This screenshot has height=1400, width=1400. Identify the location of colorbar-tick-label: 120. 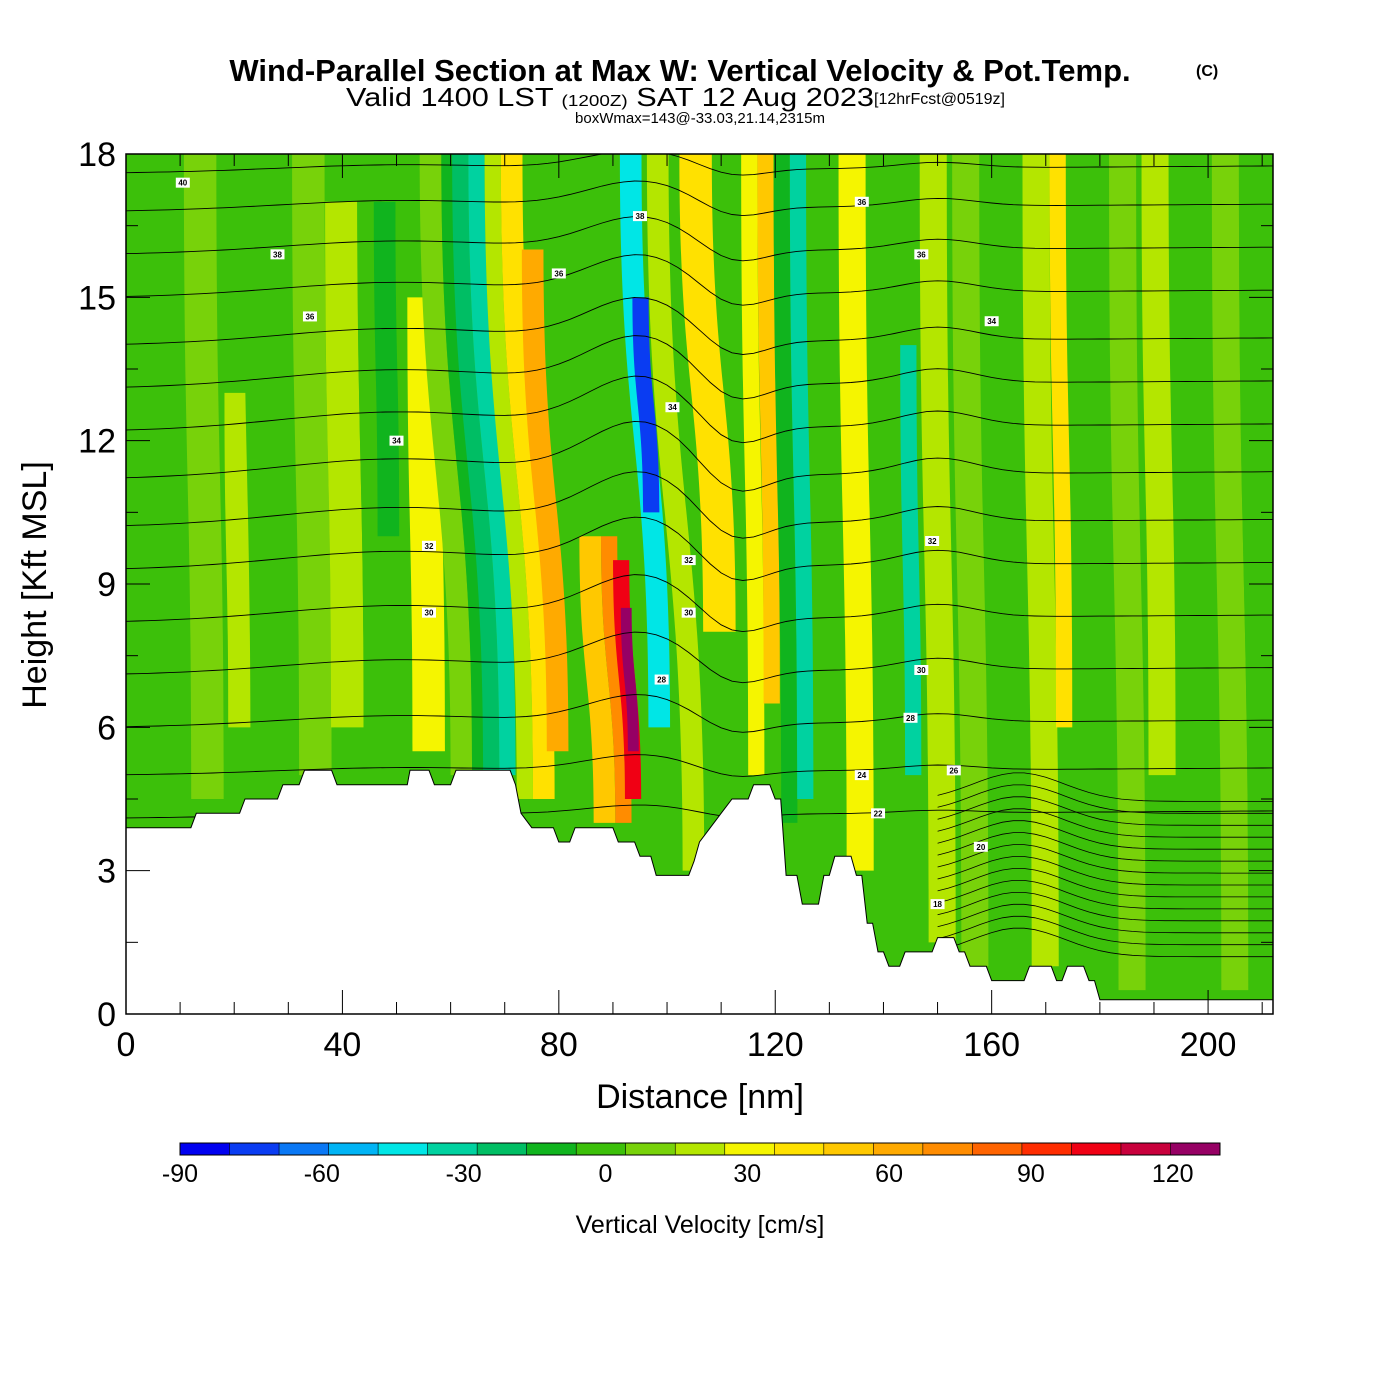
(1173, 1174).